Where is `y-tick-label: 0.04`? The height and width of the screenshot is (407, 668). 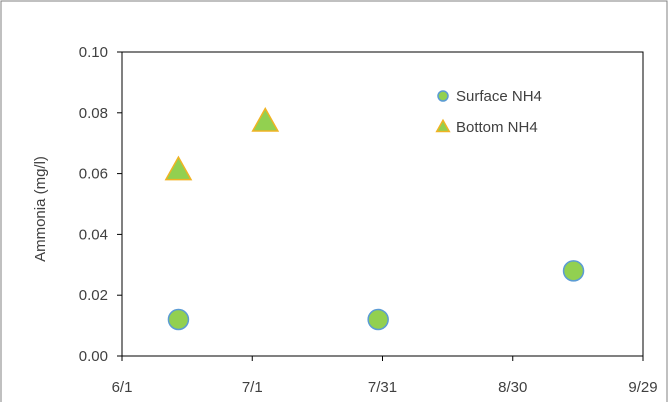
y-tick-label: 0.04 is located at coordinates (93, 234).